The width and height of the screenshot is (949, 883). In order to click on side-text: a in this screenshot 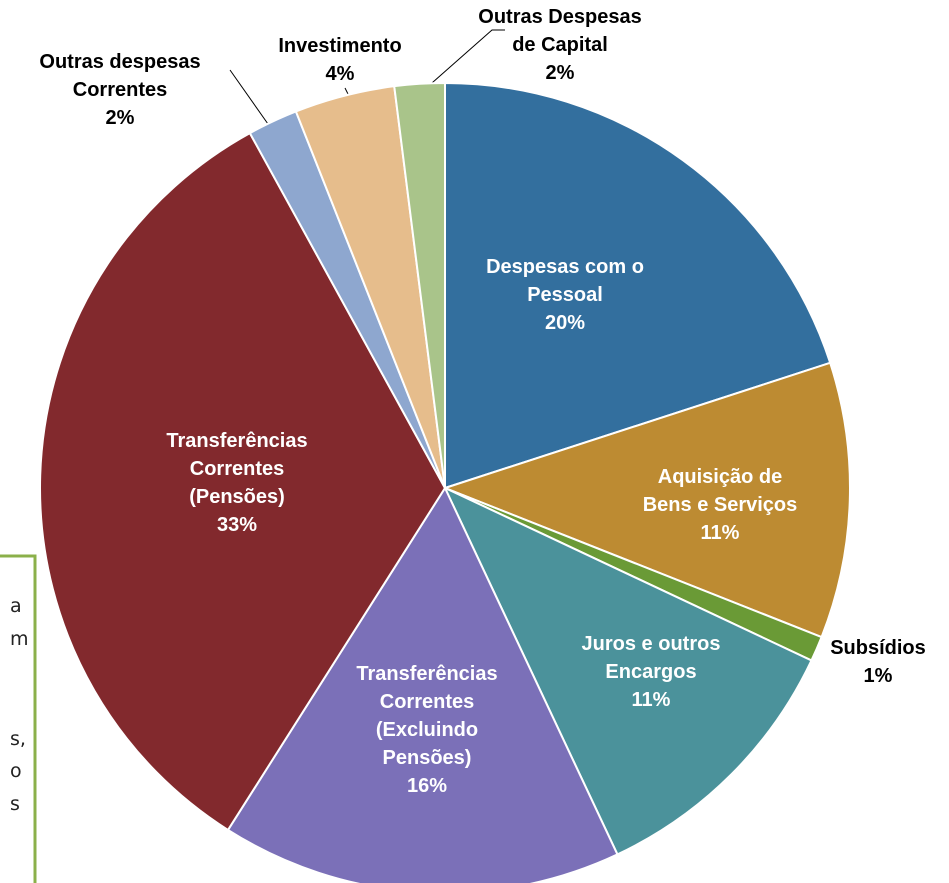, I will do `click(16, 606)`.